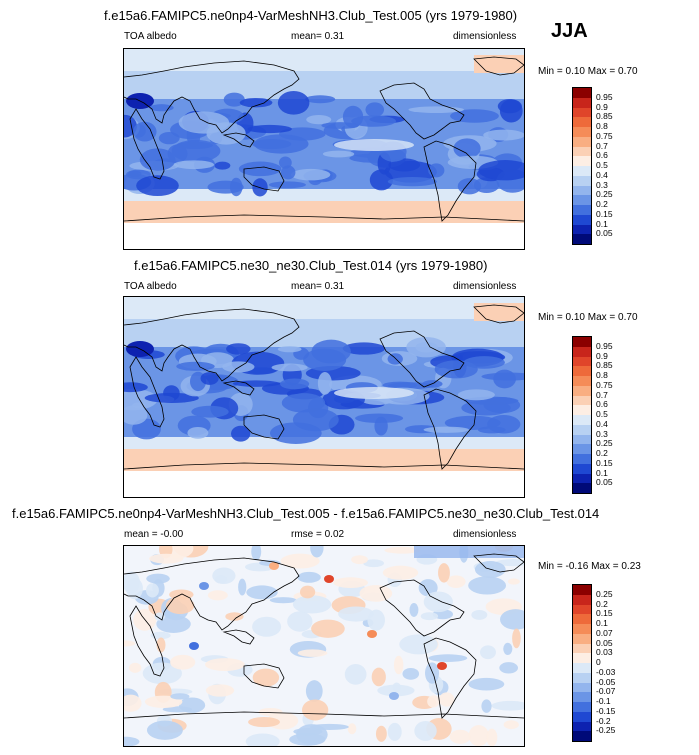  Describe the element at coordinates (324, 236) in the screenshot. I see `antarctica` at that location.